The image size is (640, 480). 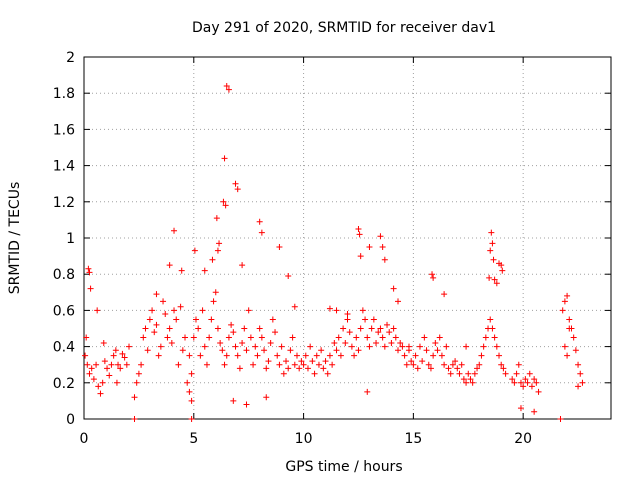 What do you see at coordinates (70, 58) in the screenshot?
I see `y-tick-label: 2` at bounding box center [70, 58].